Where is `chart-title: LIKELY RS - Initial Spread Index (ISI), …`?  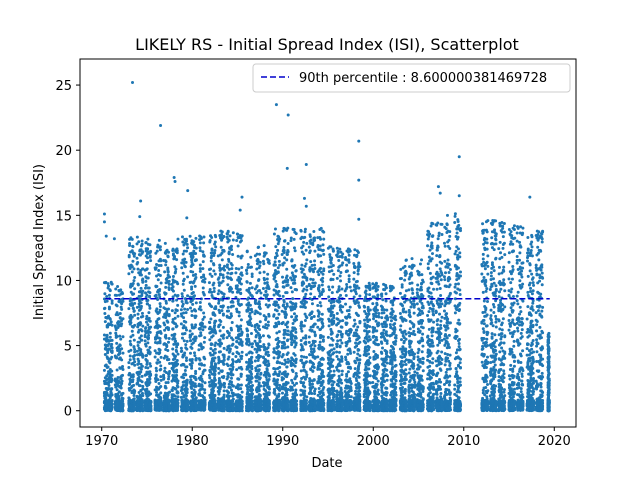 chart-title: LIKELY RS - Initial Spread Index (ISI), … is located at coordinates (327, 44).